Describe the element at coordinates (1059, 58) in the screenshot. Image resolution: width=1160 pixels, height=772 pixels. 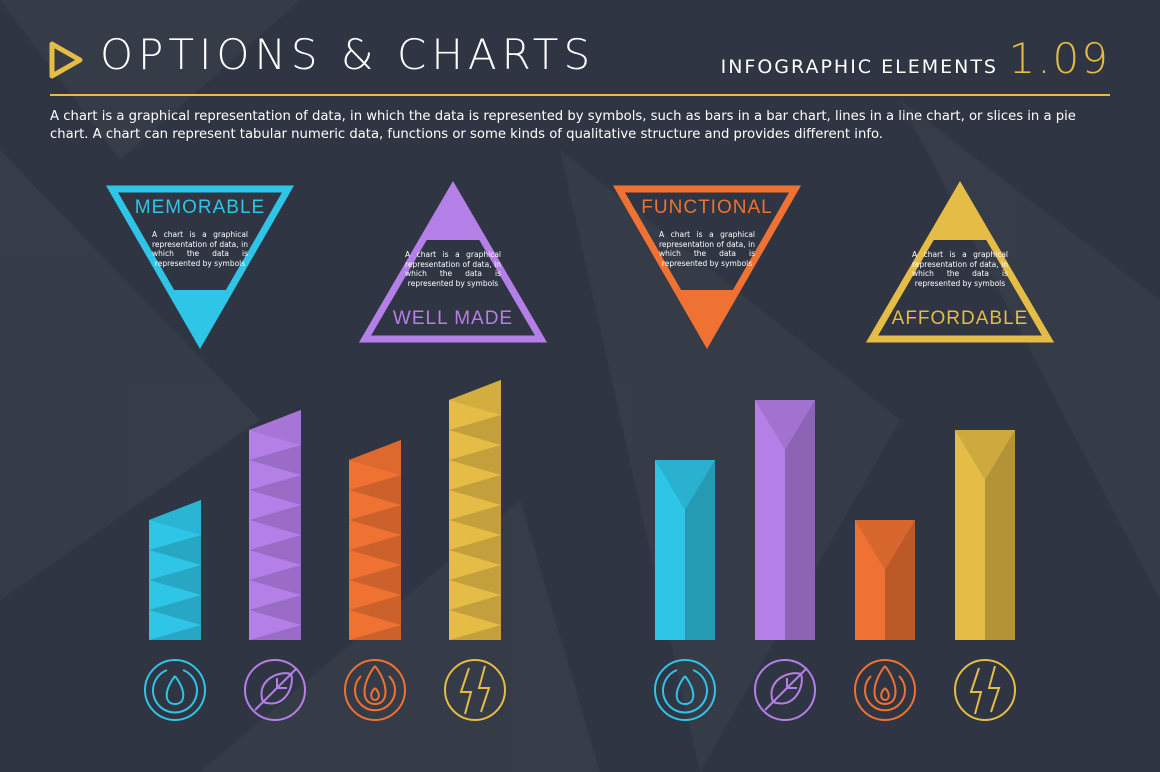
I see `version-number: 1.09` at that location.